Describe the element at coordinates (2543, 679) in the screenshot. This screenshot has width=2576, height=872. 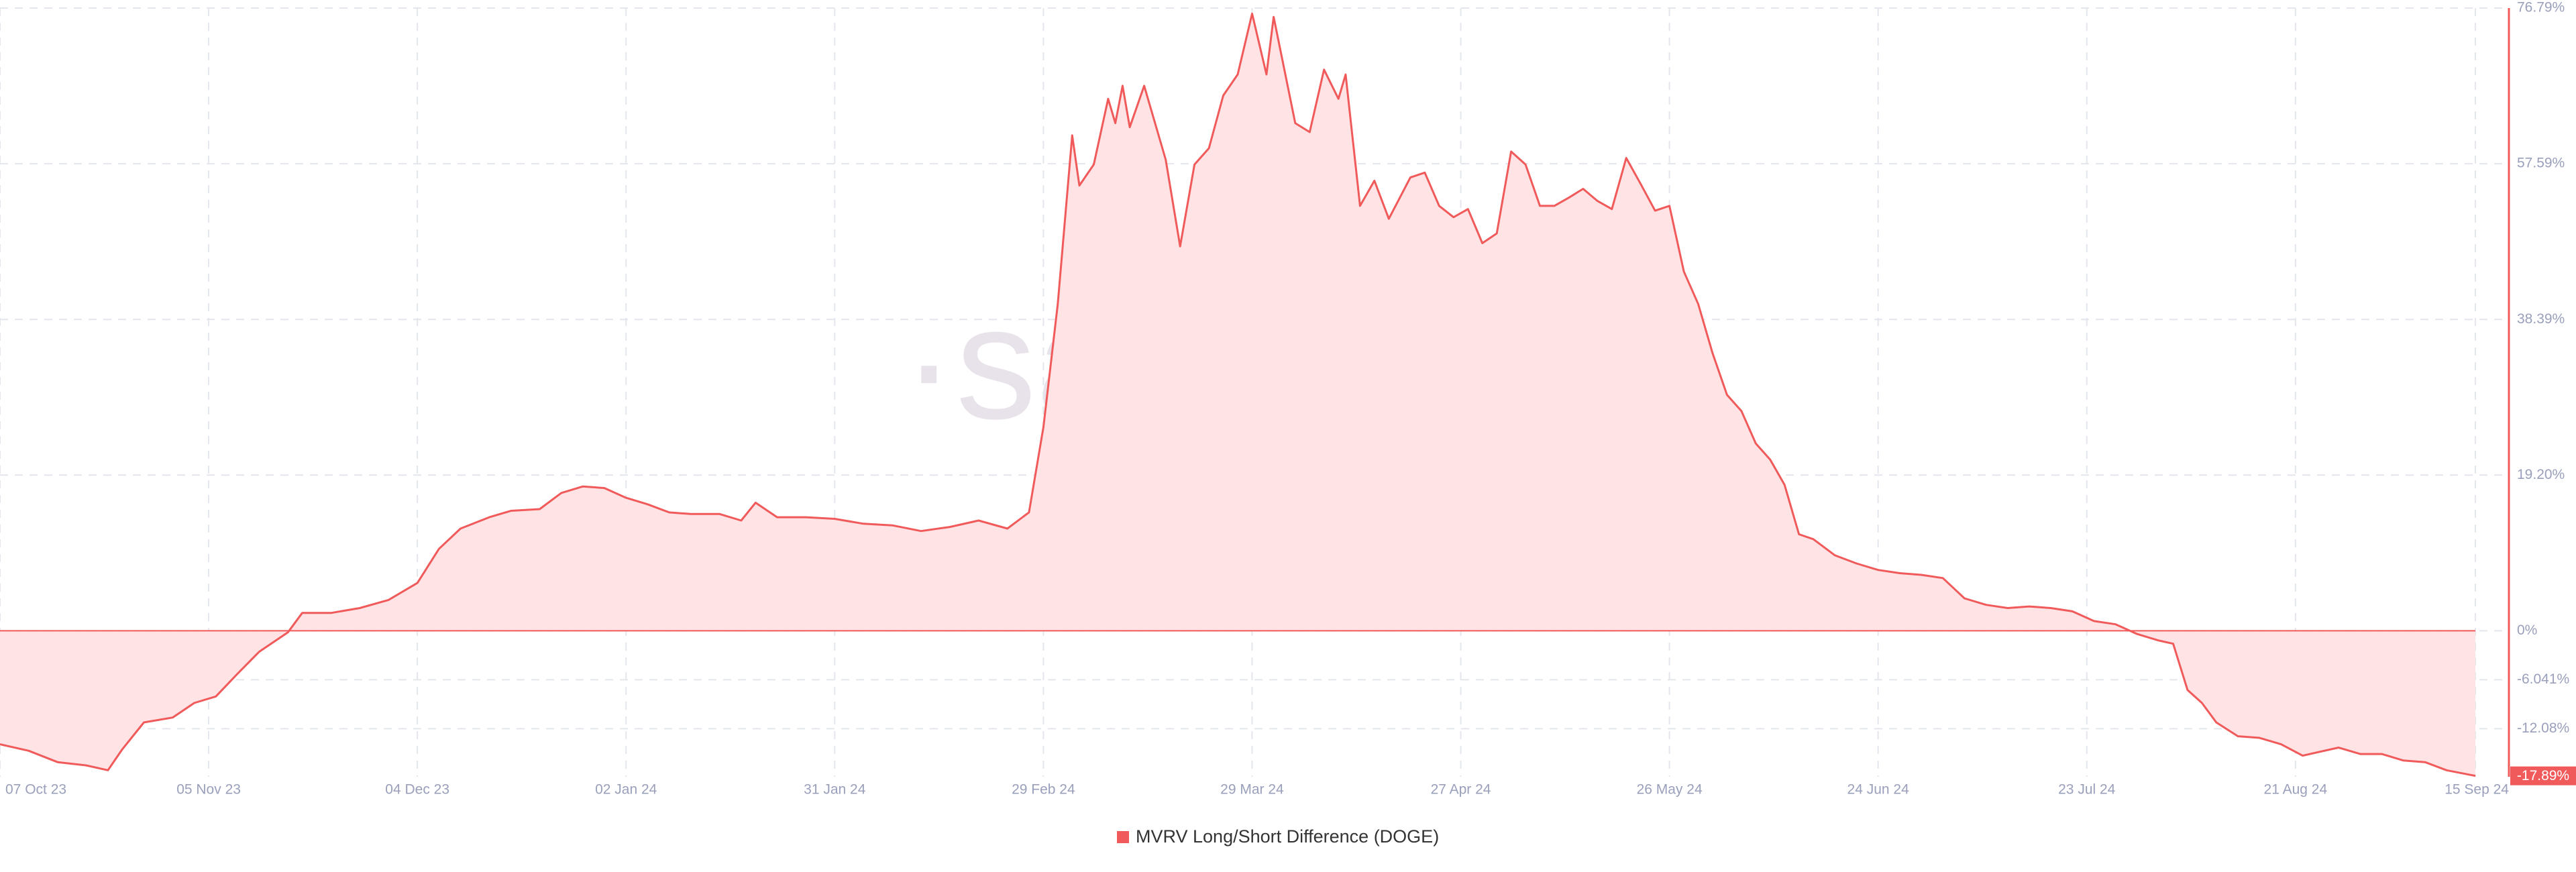
I see `y-tick-label: -6.041%` at that location.